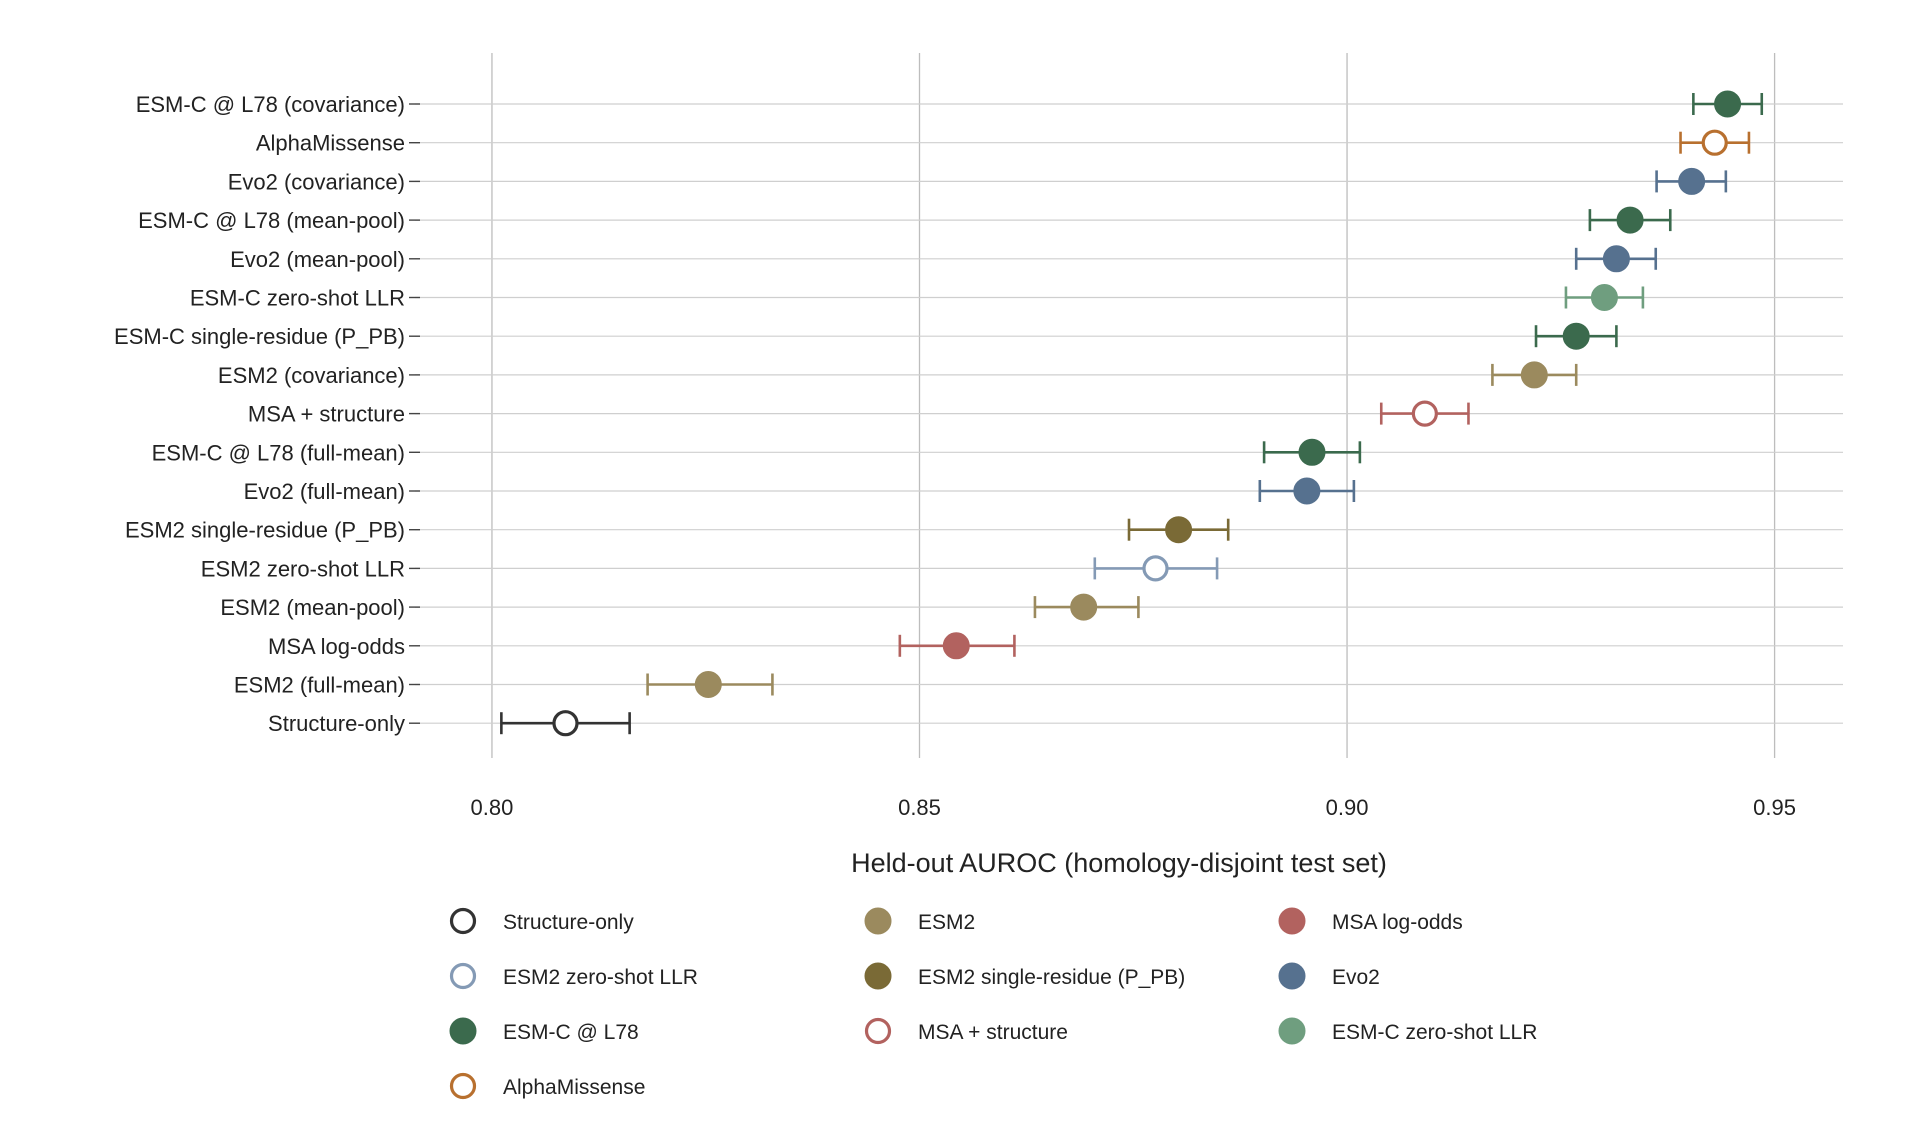  I want to click on legend-item: Structure-only, so click(541, 921).